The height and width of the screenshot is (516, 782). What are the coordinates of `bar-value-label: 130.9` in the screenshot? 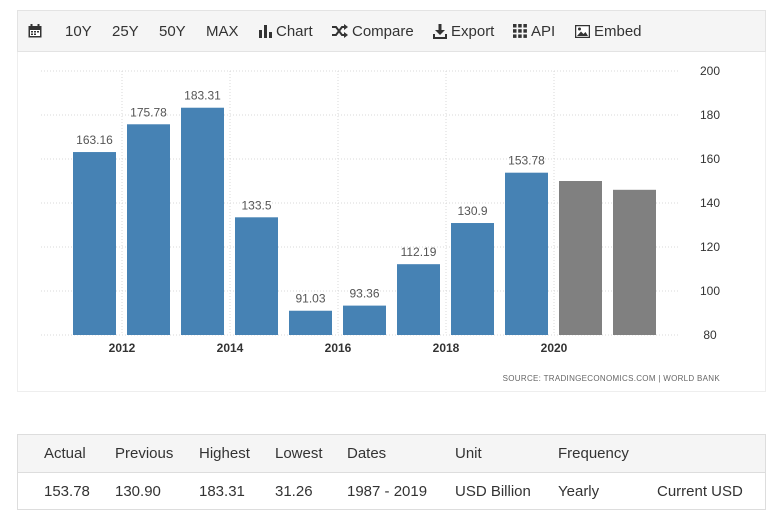 It's located at (472, 211).